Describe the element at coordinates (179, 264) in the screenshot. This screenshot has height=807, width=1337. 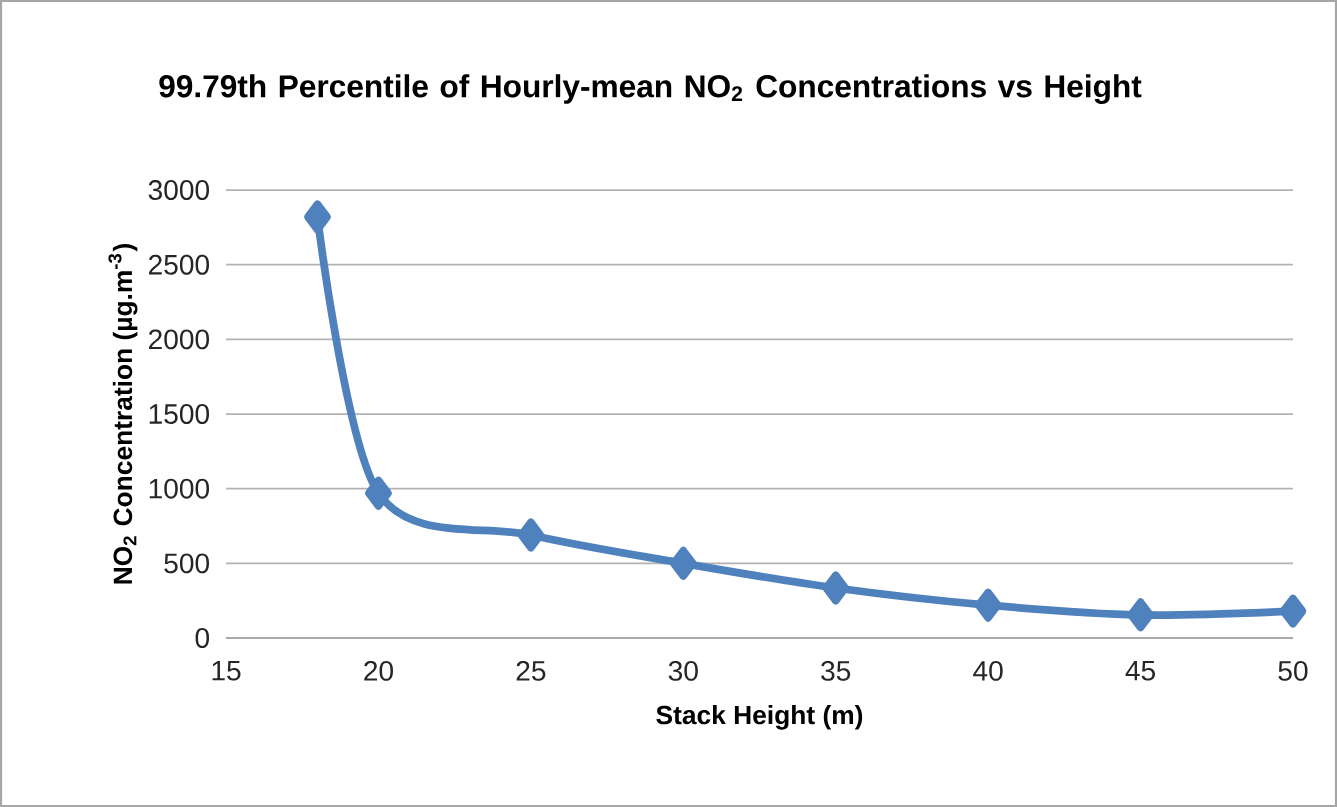
I see `y-tick-label: 2500` at that location.